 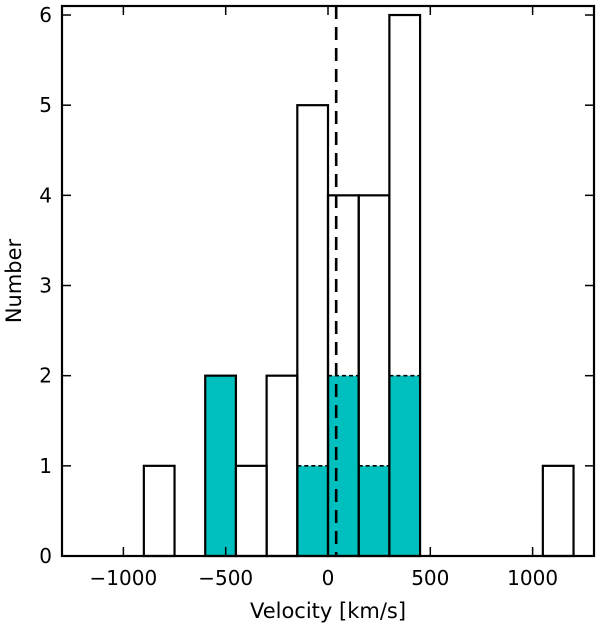 I want to click on x-tick-label: 1000, so click(x=532, y=578).